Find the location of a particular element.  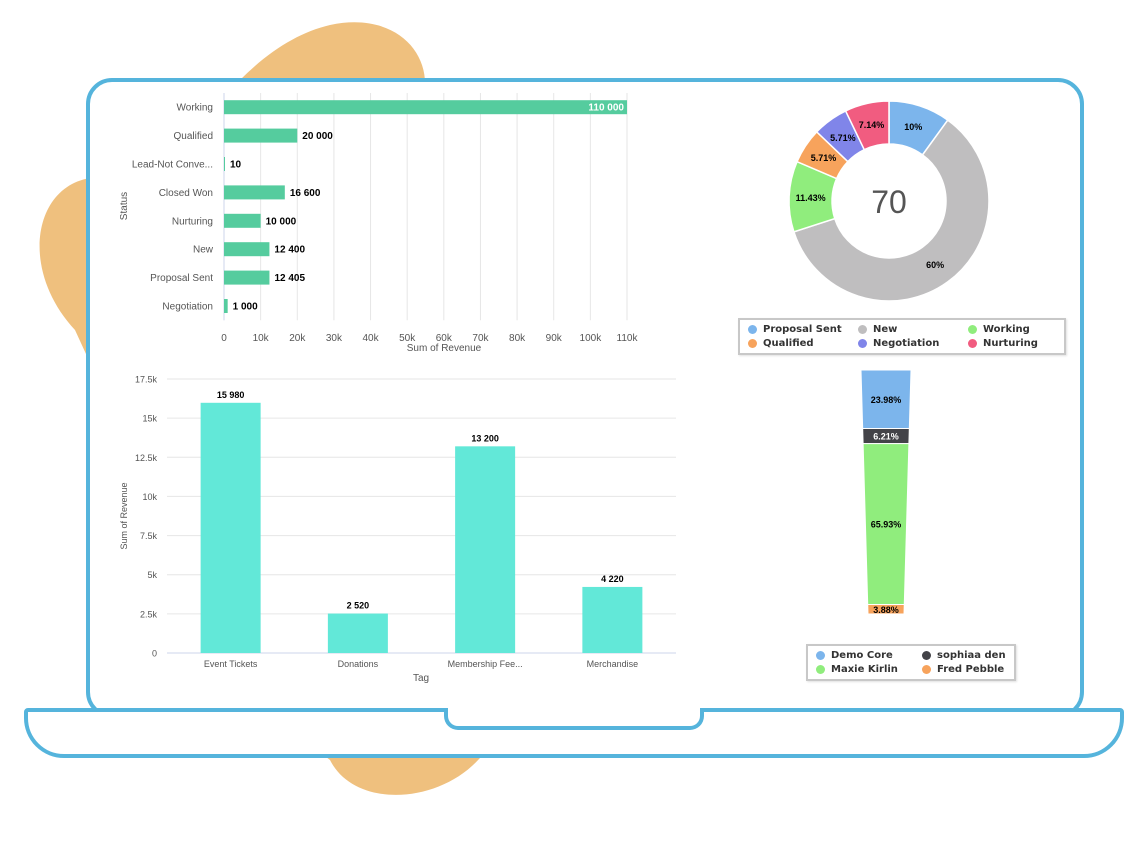

x-tick-label: 110k is located at coordinates (628, 338).